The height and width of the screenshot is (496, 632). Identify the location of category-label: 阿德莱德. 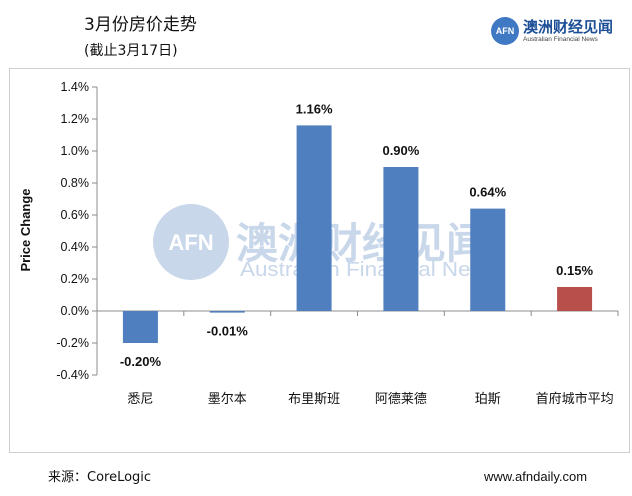
(401, 399).